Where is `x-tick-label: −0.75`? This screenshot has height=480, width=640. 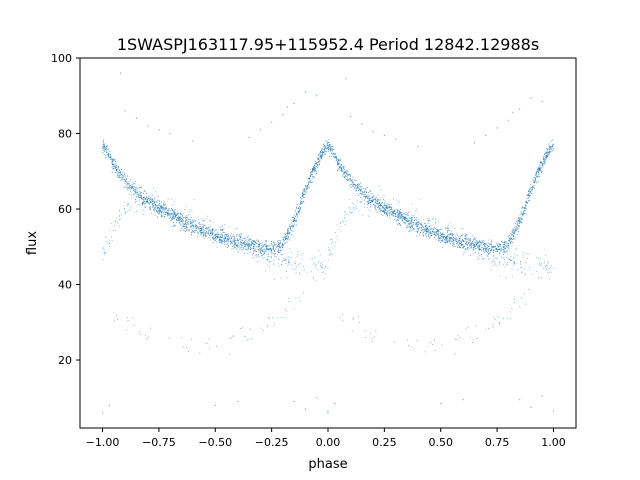 x-tick-label: −0.75 is located at coordinates (159, 442).